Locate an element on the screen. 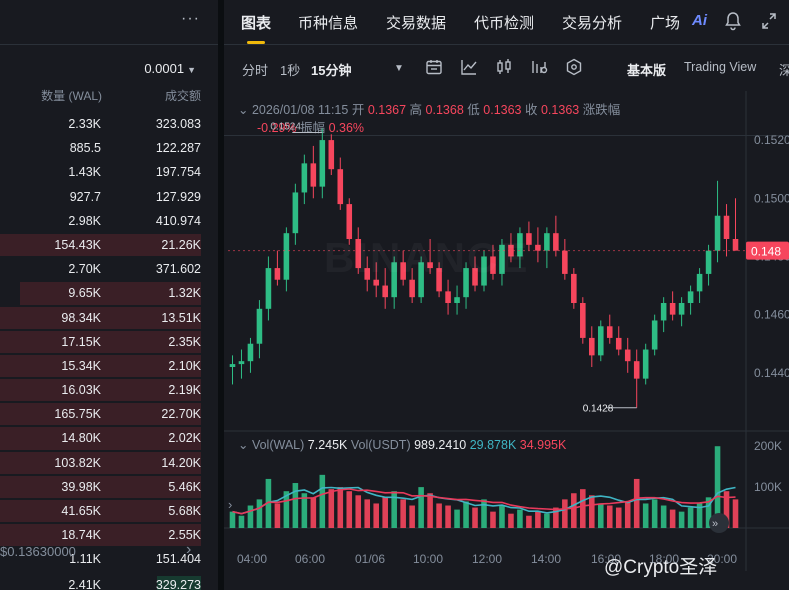 The image size is (789, 590). ask-quantity: 1.43K is located at coordinates (84, 172).